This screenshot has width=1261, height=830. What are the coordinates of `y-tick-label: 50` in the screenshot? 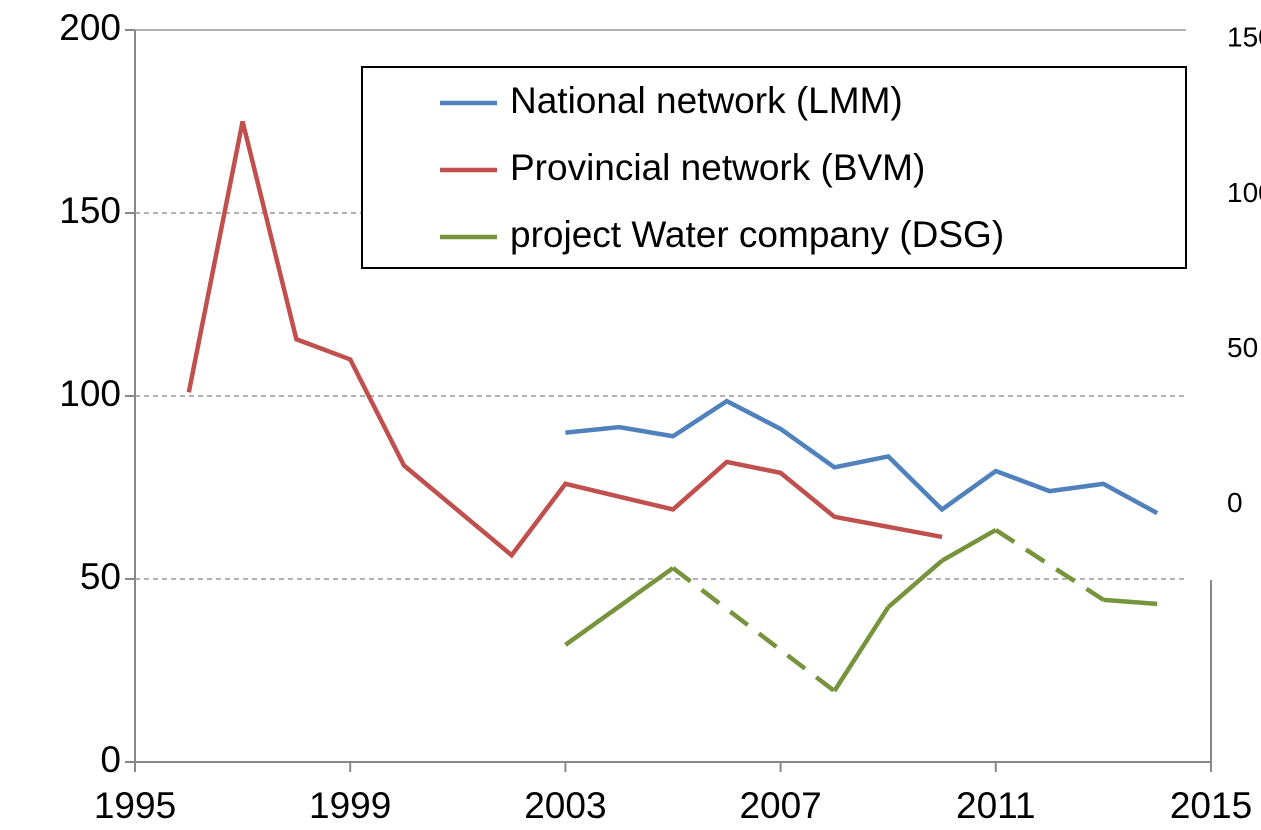 It's located at (100, 576).